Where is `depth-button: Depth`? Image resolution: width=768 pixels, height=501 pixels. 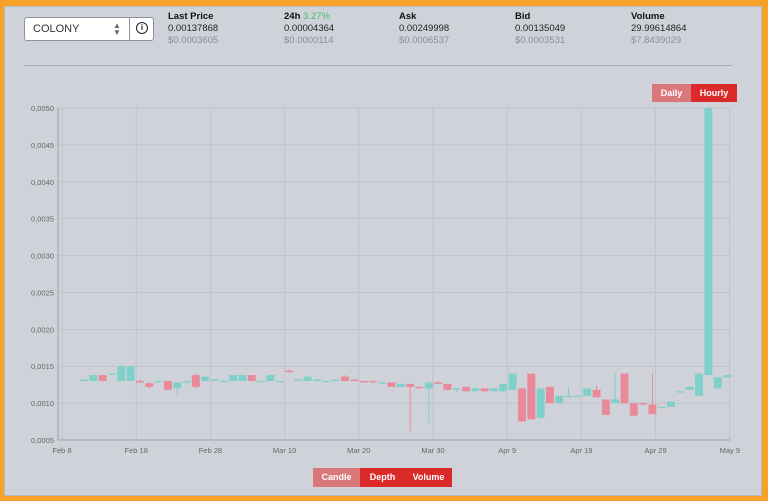
depth-button: Depth is located at coordinates (382, 477).